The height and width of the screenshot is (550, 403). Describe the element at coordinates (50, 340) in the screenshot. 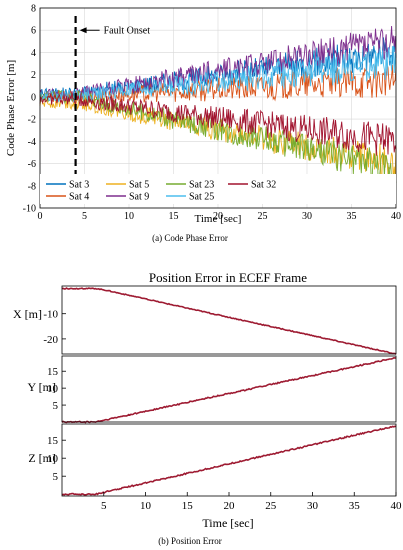

I see `position-y-tick: -20` at that location.